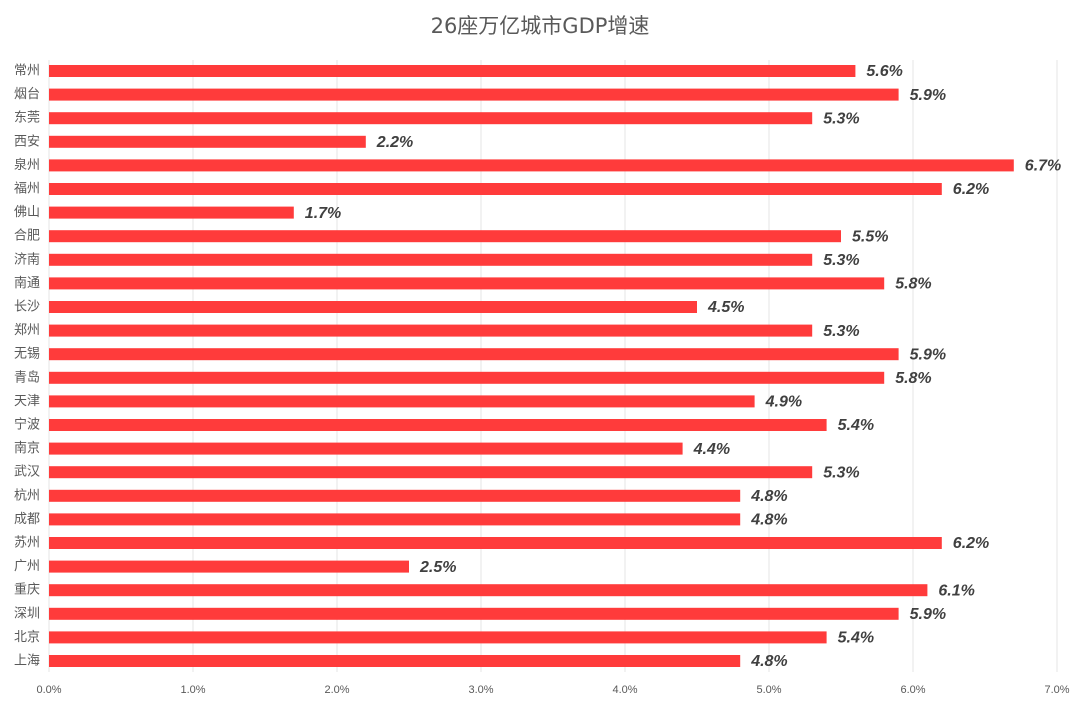  I want to click on category-label: 济南, so click(27, 259).